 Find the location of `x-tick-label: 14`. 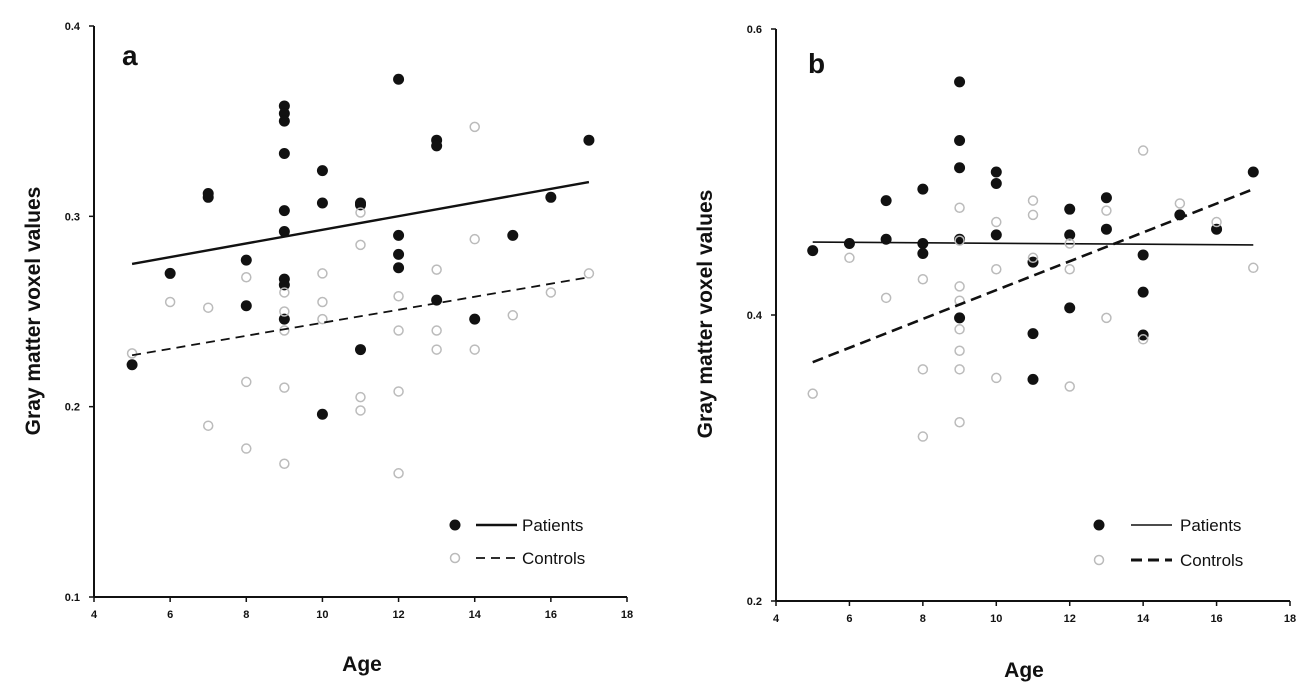

x-tick-label: 14 is located at coordinates (1143, 619).